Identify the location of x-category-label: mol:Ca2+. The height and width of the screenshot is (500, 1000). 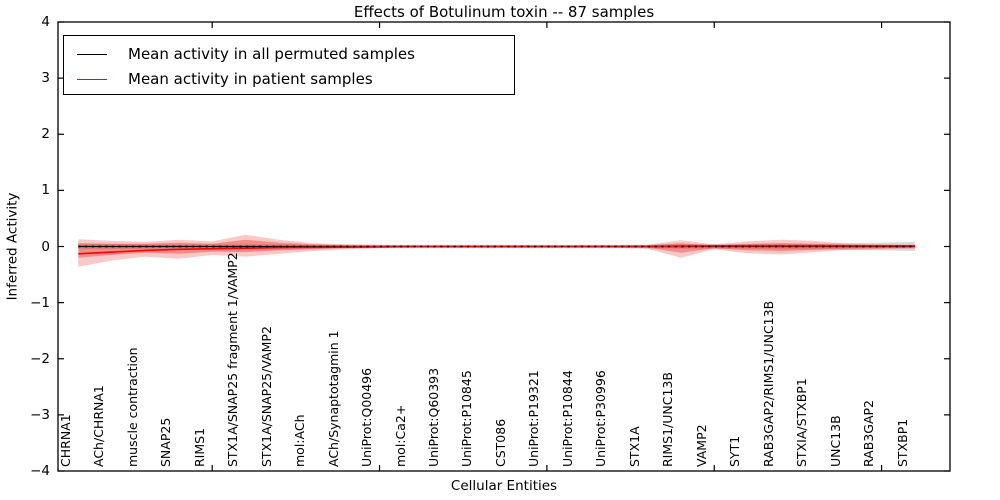
(400, 435).